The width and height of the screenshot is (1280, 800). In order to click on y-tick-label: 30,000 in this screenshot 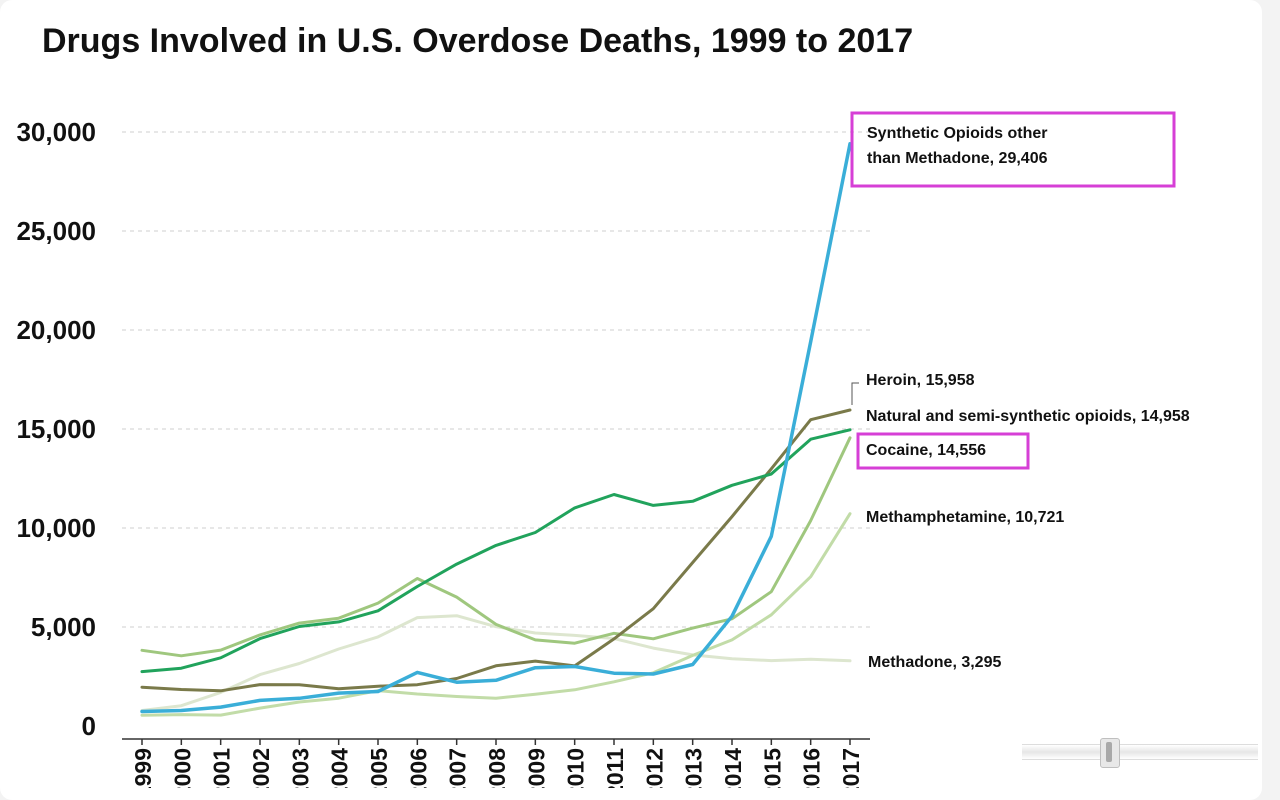, I will do `click(56, 132)`.